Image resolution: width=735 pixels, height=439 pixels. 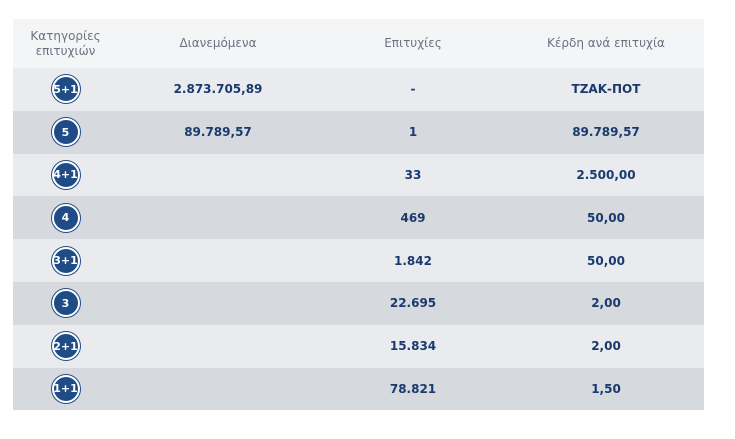 What do you see at coordinates (413, 303) in the screenshot?
I see `winners-value: 22.695` at bounding box center [413, 303].